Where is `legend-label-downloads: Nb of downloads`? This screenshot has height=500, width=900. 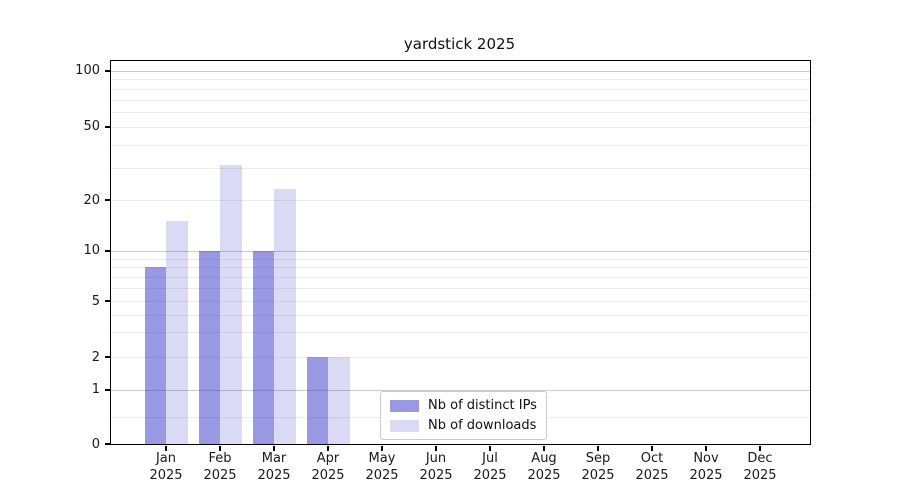 legend-label-downloads: Nb of downloads is located at coordinates (482, 425).